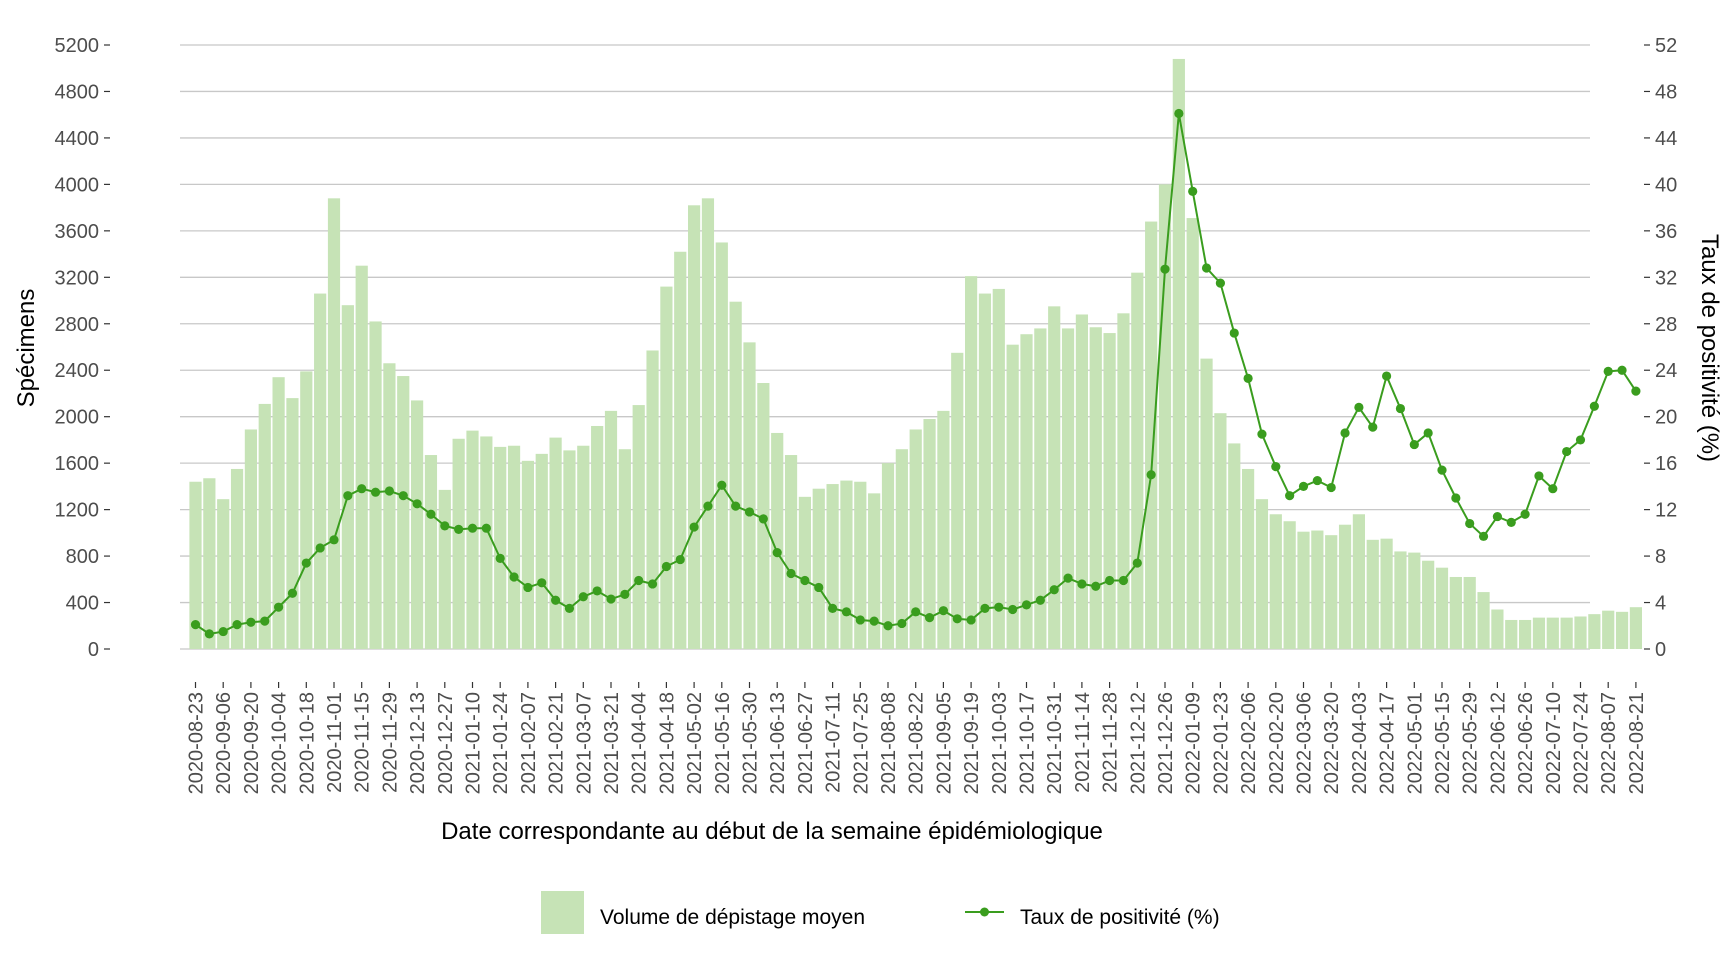 The image size is (1728, 960). Describe the element at coordinates (1582, 743) in the screenshot. I see `x-tick-label: 2022-07-24` at that location.